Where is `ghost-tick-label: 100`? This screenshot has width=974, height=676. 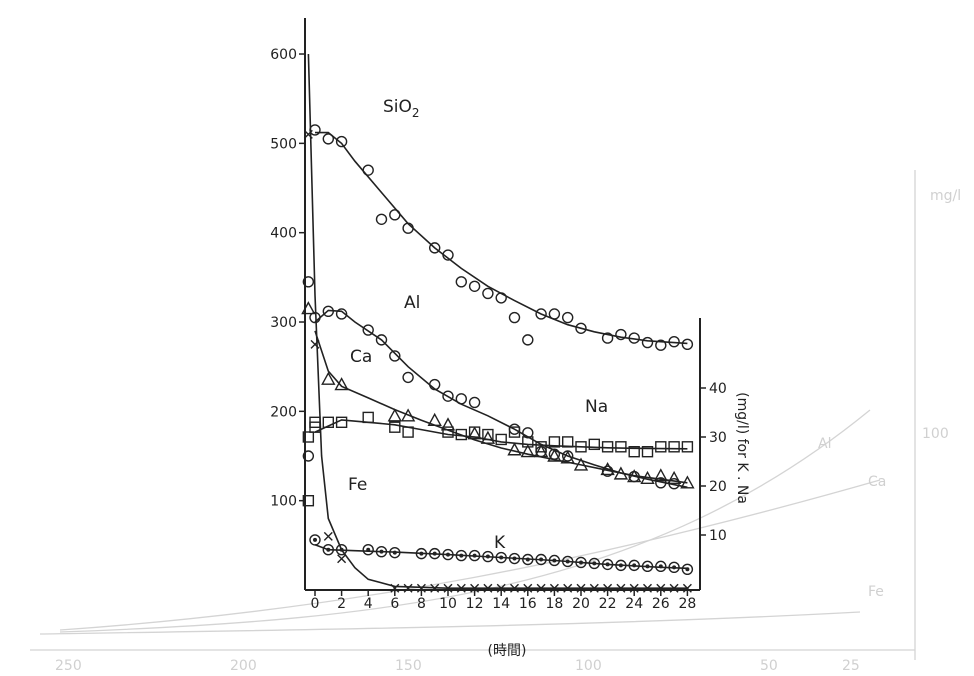
ghost-tick-label: 100 is located at coordinates (588, 666).